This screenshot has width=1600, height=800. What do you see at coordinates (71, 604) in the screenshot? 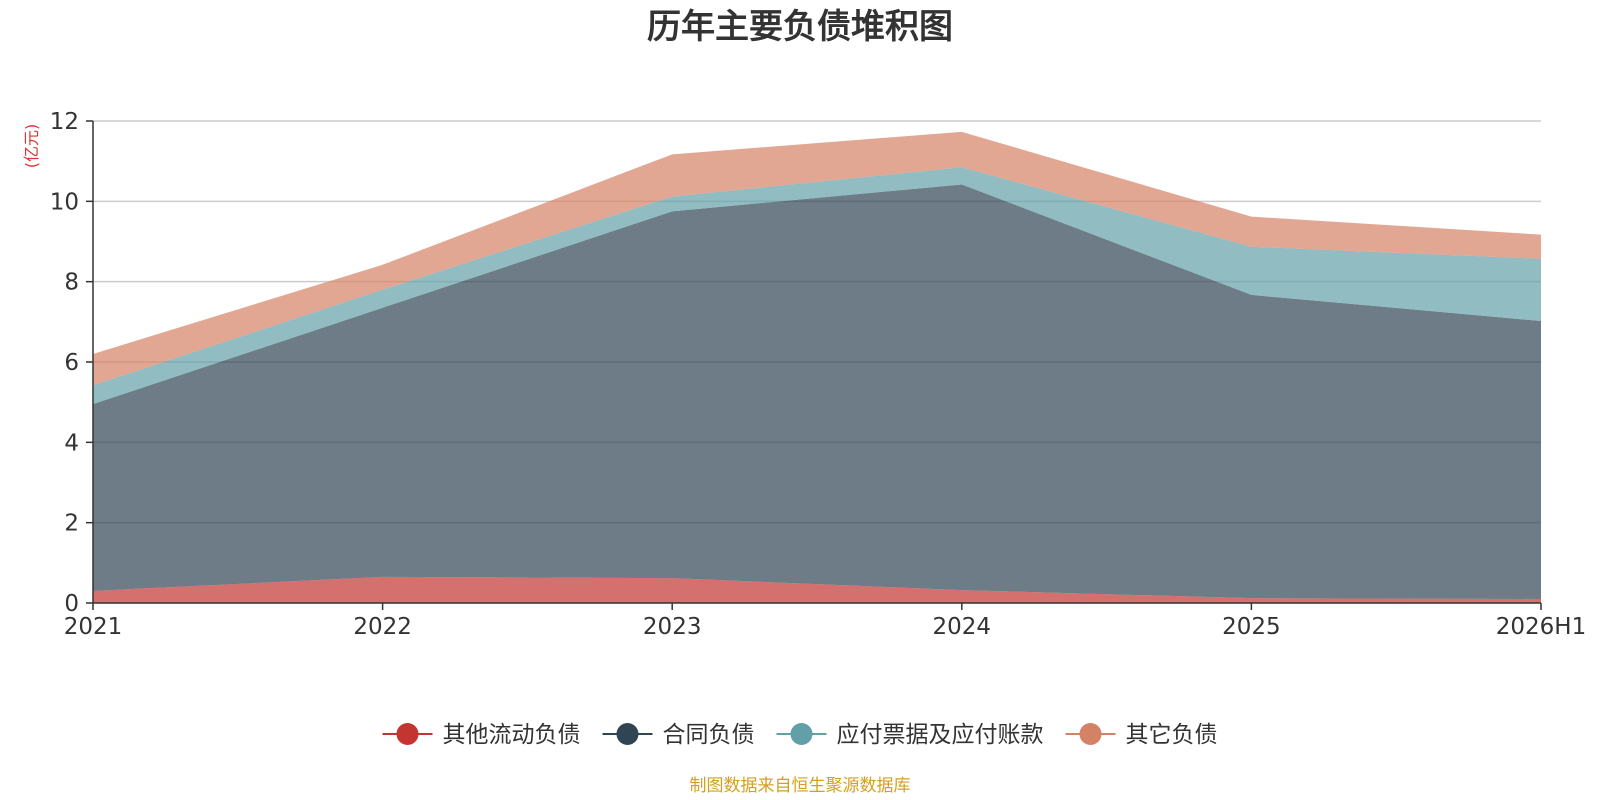
I see `y-tick-label-0: 0` at bounding box center [71, 604].